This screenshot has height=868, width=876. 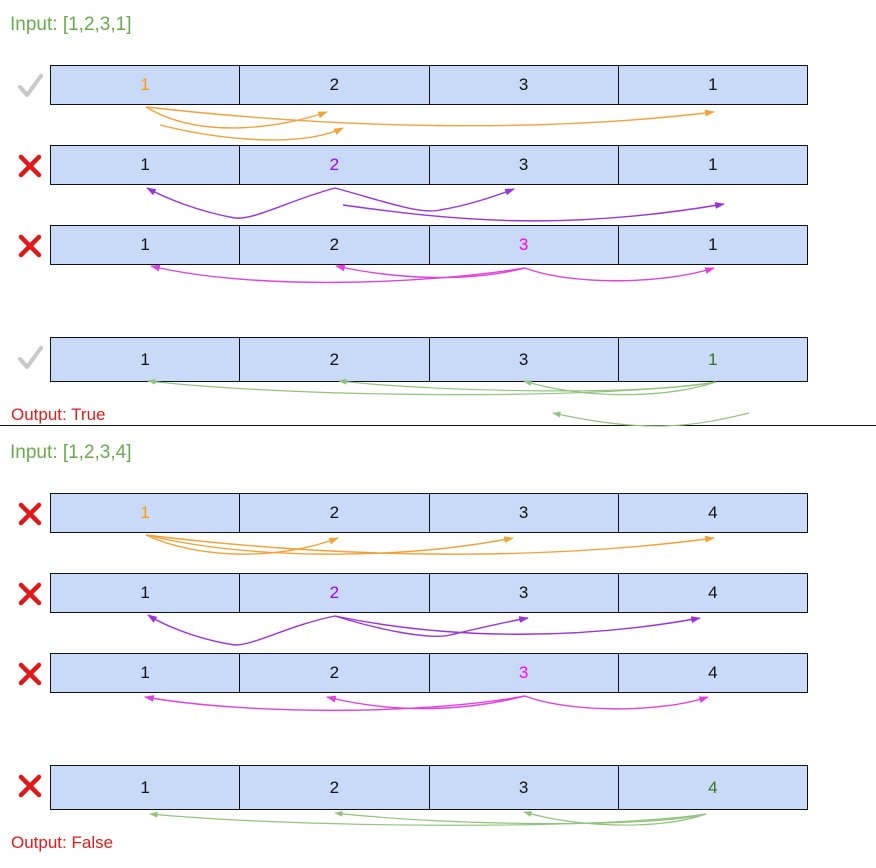 I want to click on output-label-1: Output: True, so click(x=58, y=414).